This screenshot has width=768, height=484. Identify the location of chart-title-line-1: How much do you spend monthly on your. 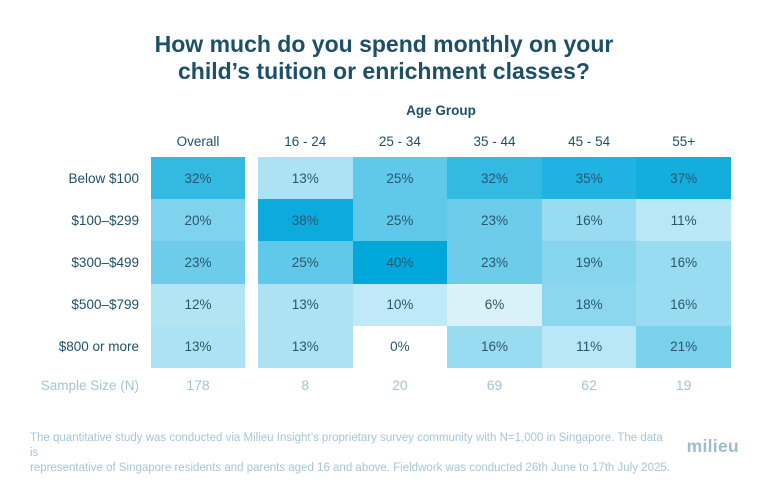
(384, 44).